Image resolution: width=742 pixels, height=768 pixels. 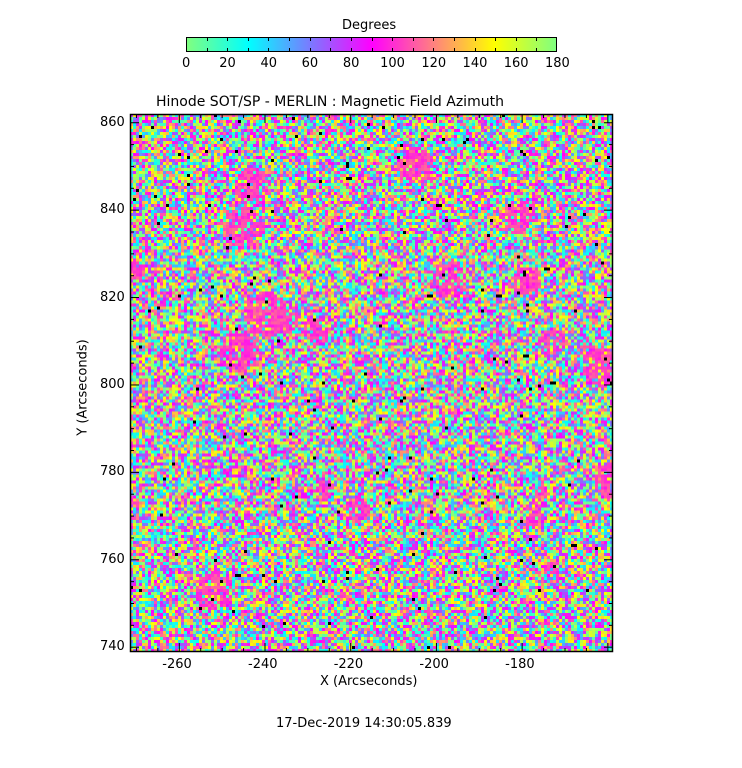 I want to click on y-tick-label: 840, so click(x=112, y=210).